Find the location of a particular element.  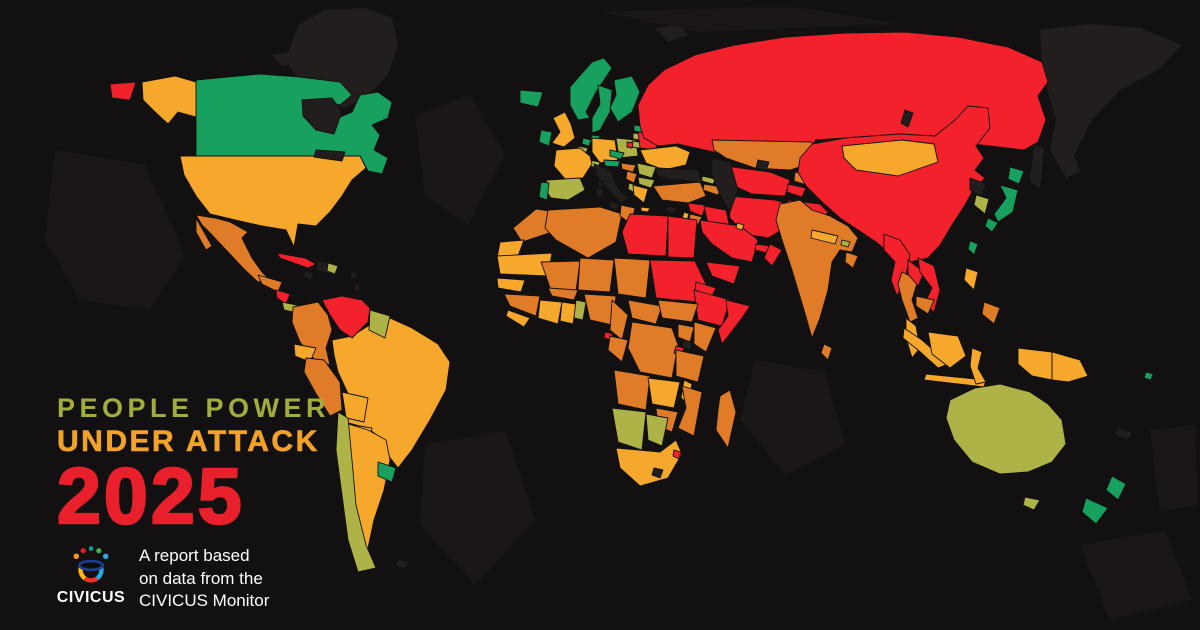

new-caledonia is located at coordinates (1123, 433).